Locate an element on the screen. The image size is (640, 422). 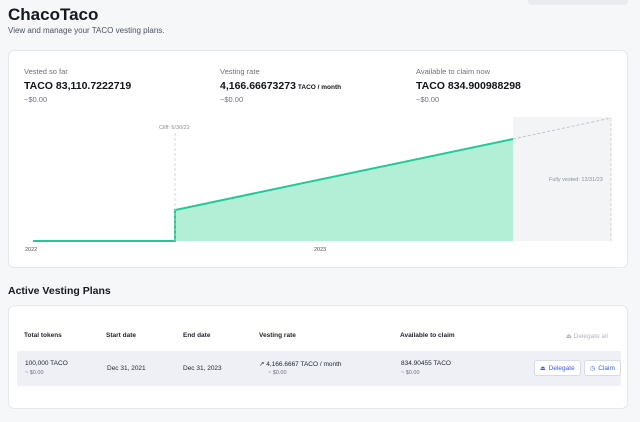
delegate-all-button: ⏏ Delegate all is located at coordinates (587, 336).